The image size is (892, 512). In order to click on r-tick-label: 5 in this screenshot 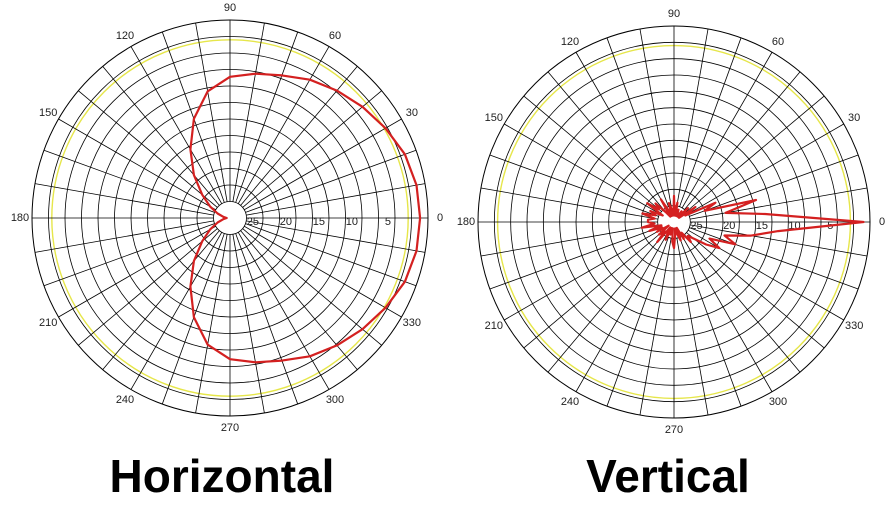, I will do `click(388, 222)`.